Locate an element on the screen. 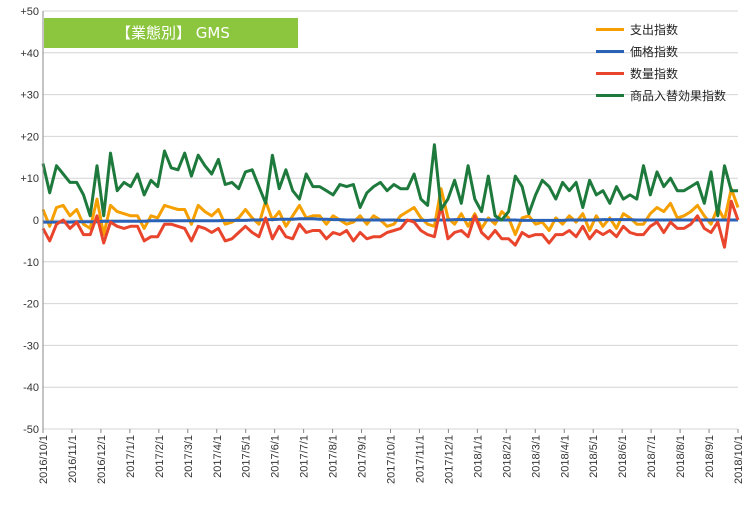  x-tick-label: 2018/1/1 is located at coordinates (478, 456).